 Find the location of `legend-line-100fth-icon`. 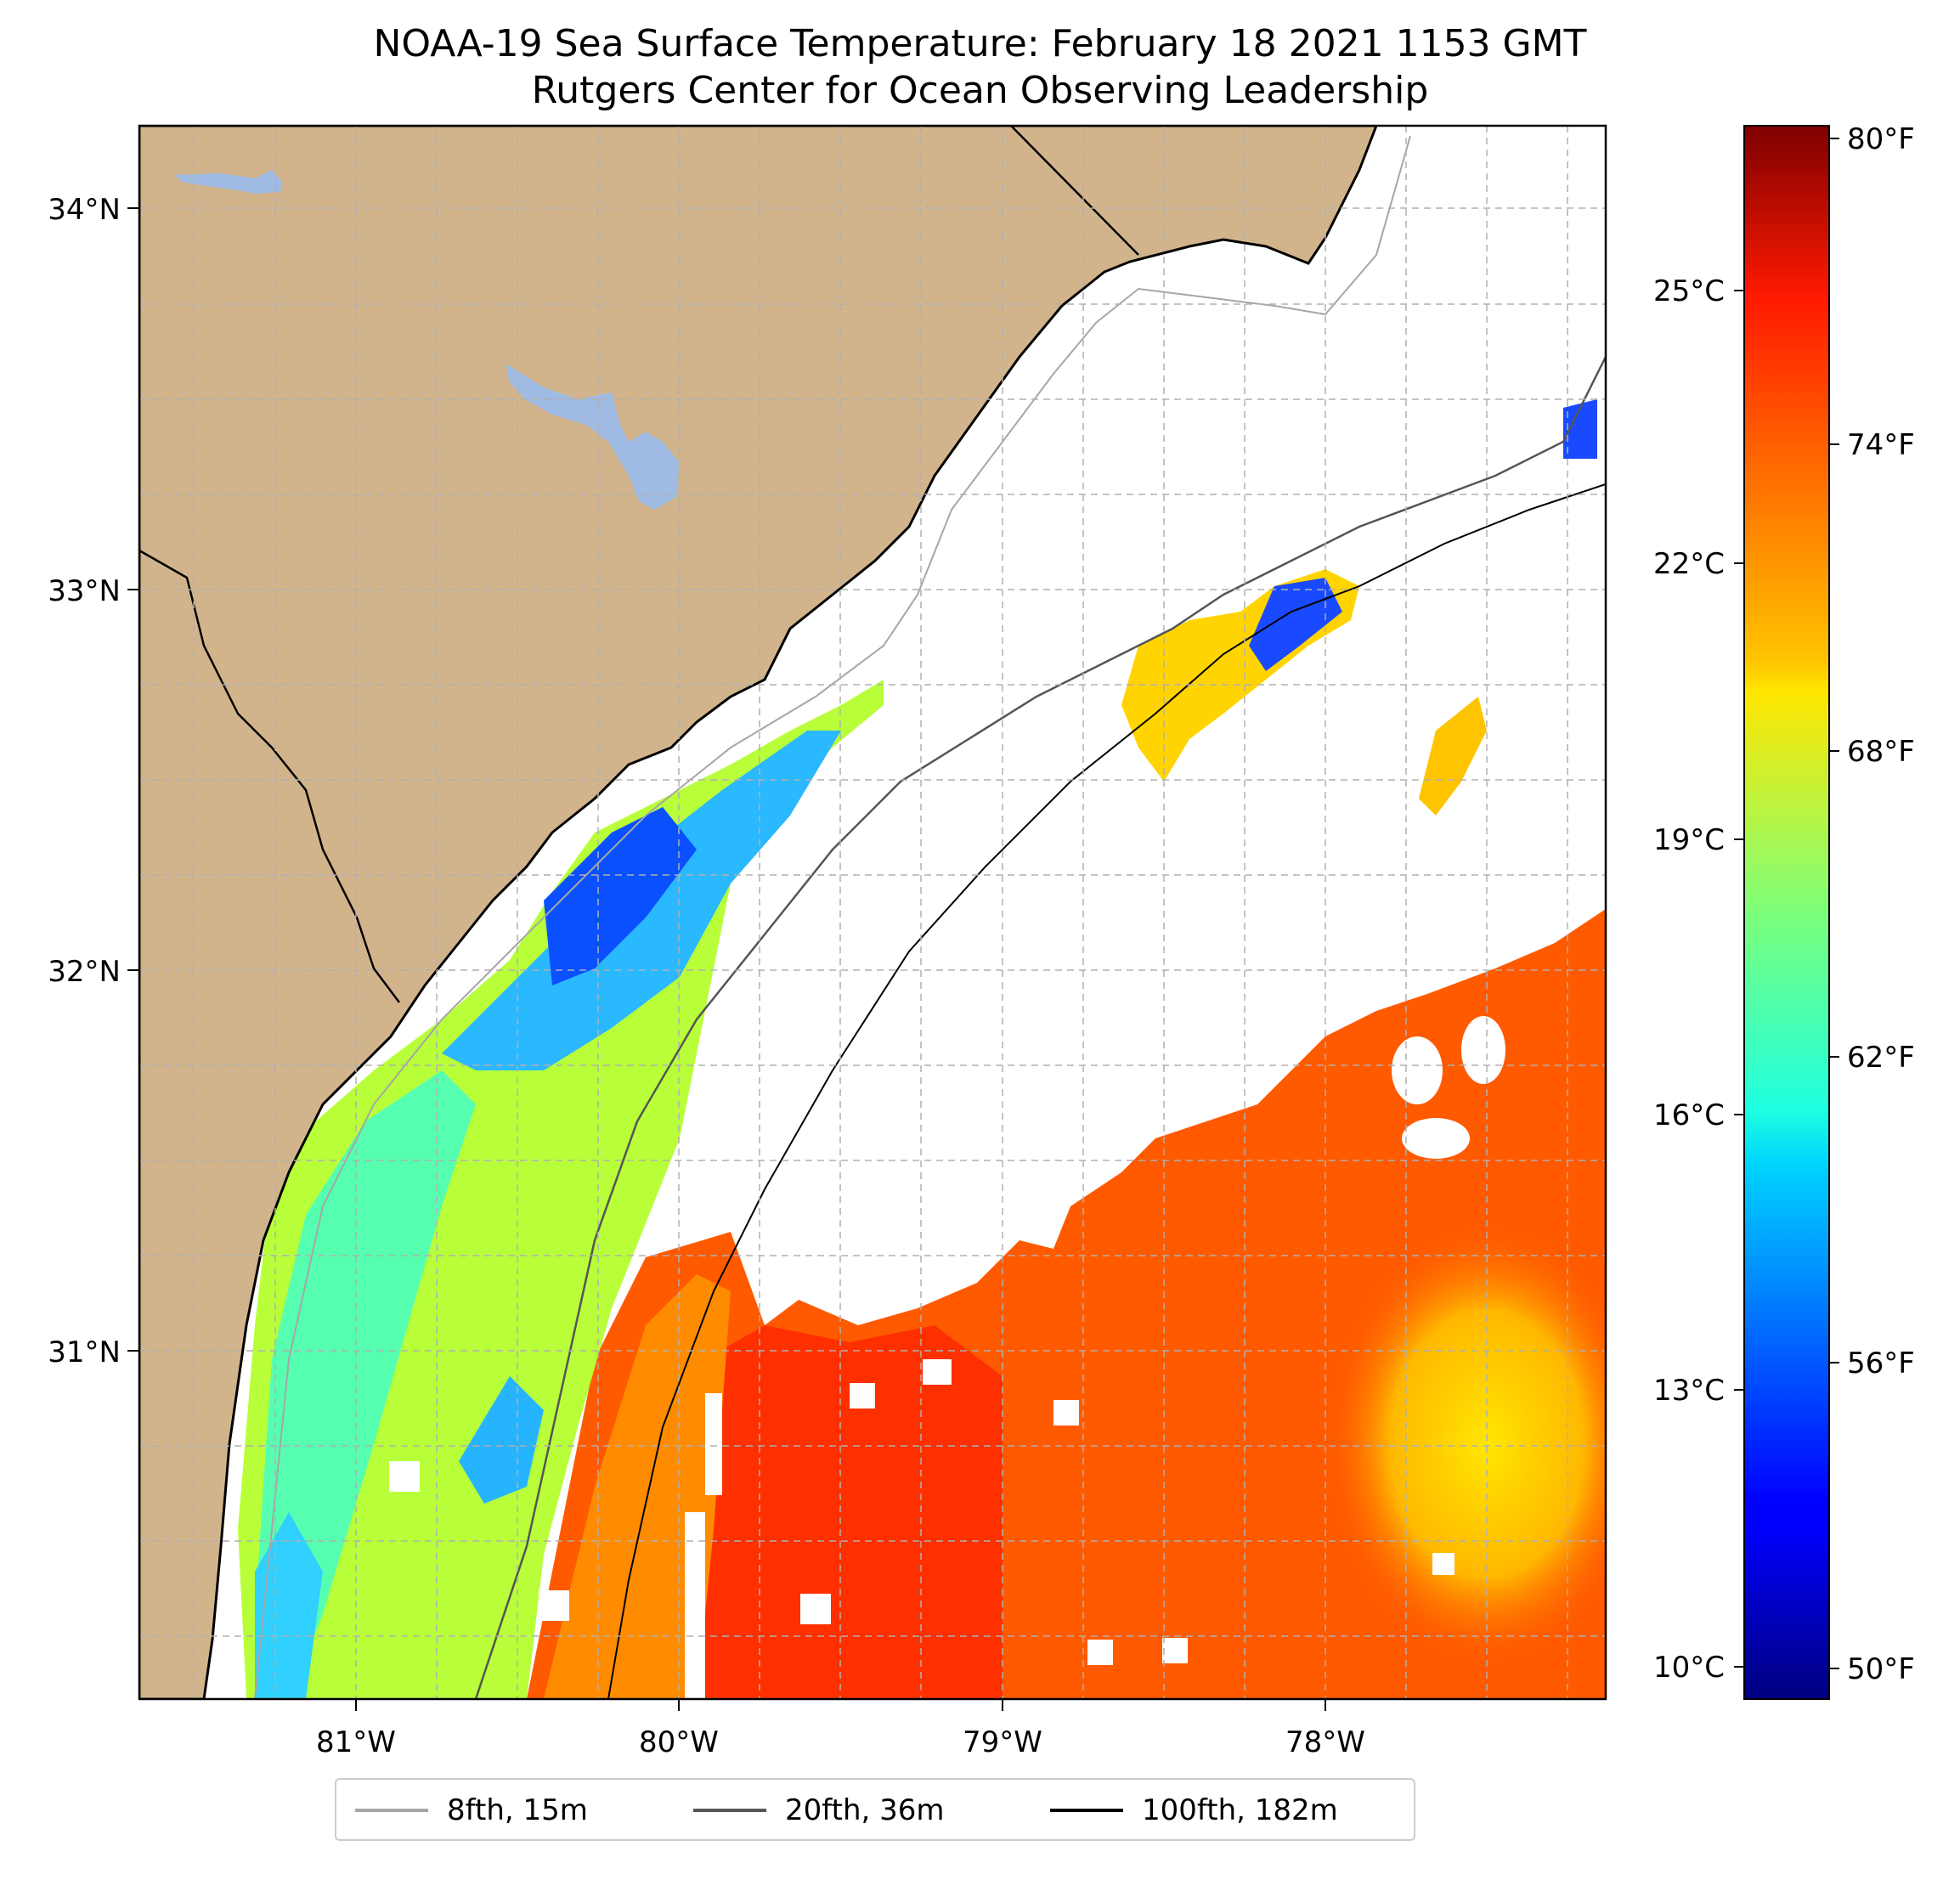

legend-line-100fth-icon is located at coordinates (1087, 1811).